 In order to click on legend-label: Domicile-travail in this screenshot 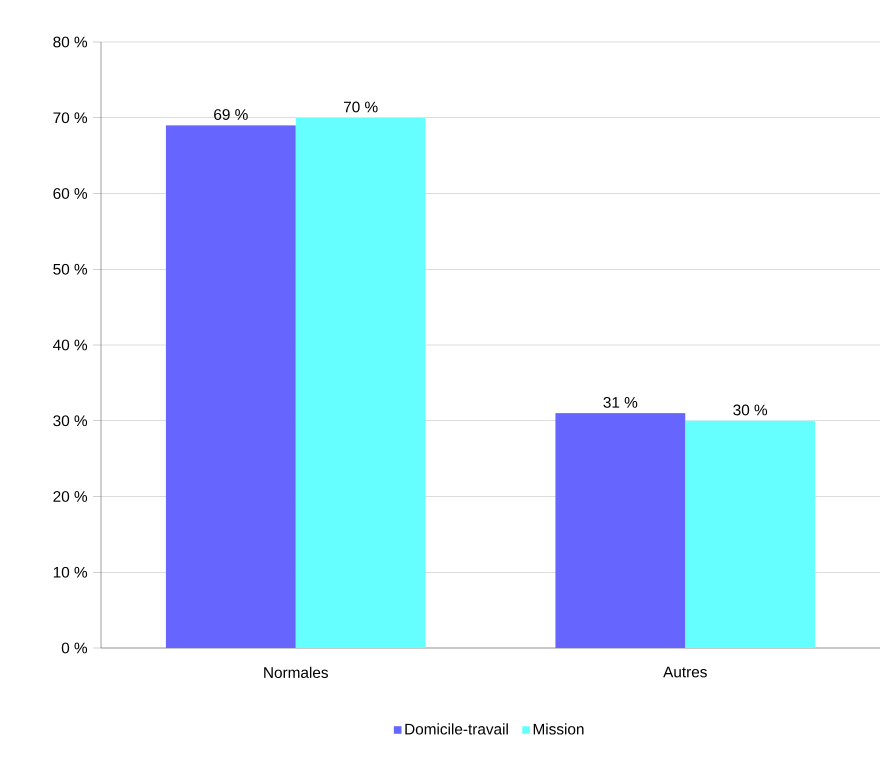, I will do `click(456, 729)`.